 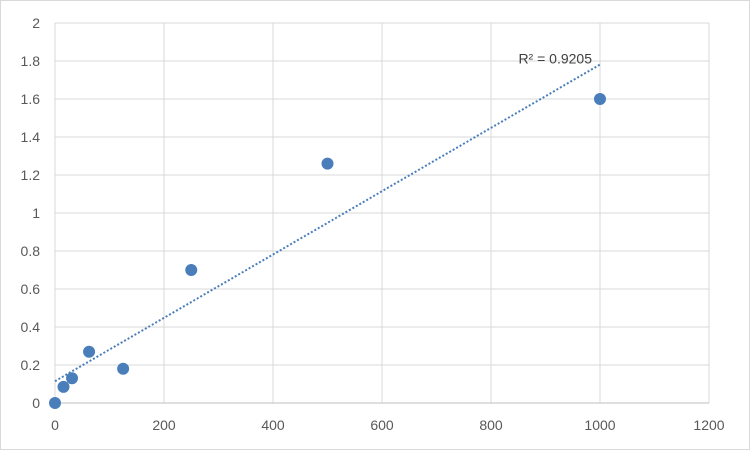 I want to click on x-tick-label: 0, so click(x=55, y=425).